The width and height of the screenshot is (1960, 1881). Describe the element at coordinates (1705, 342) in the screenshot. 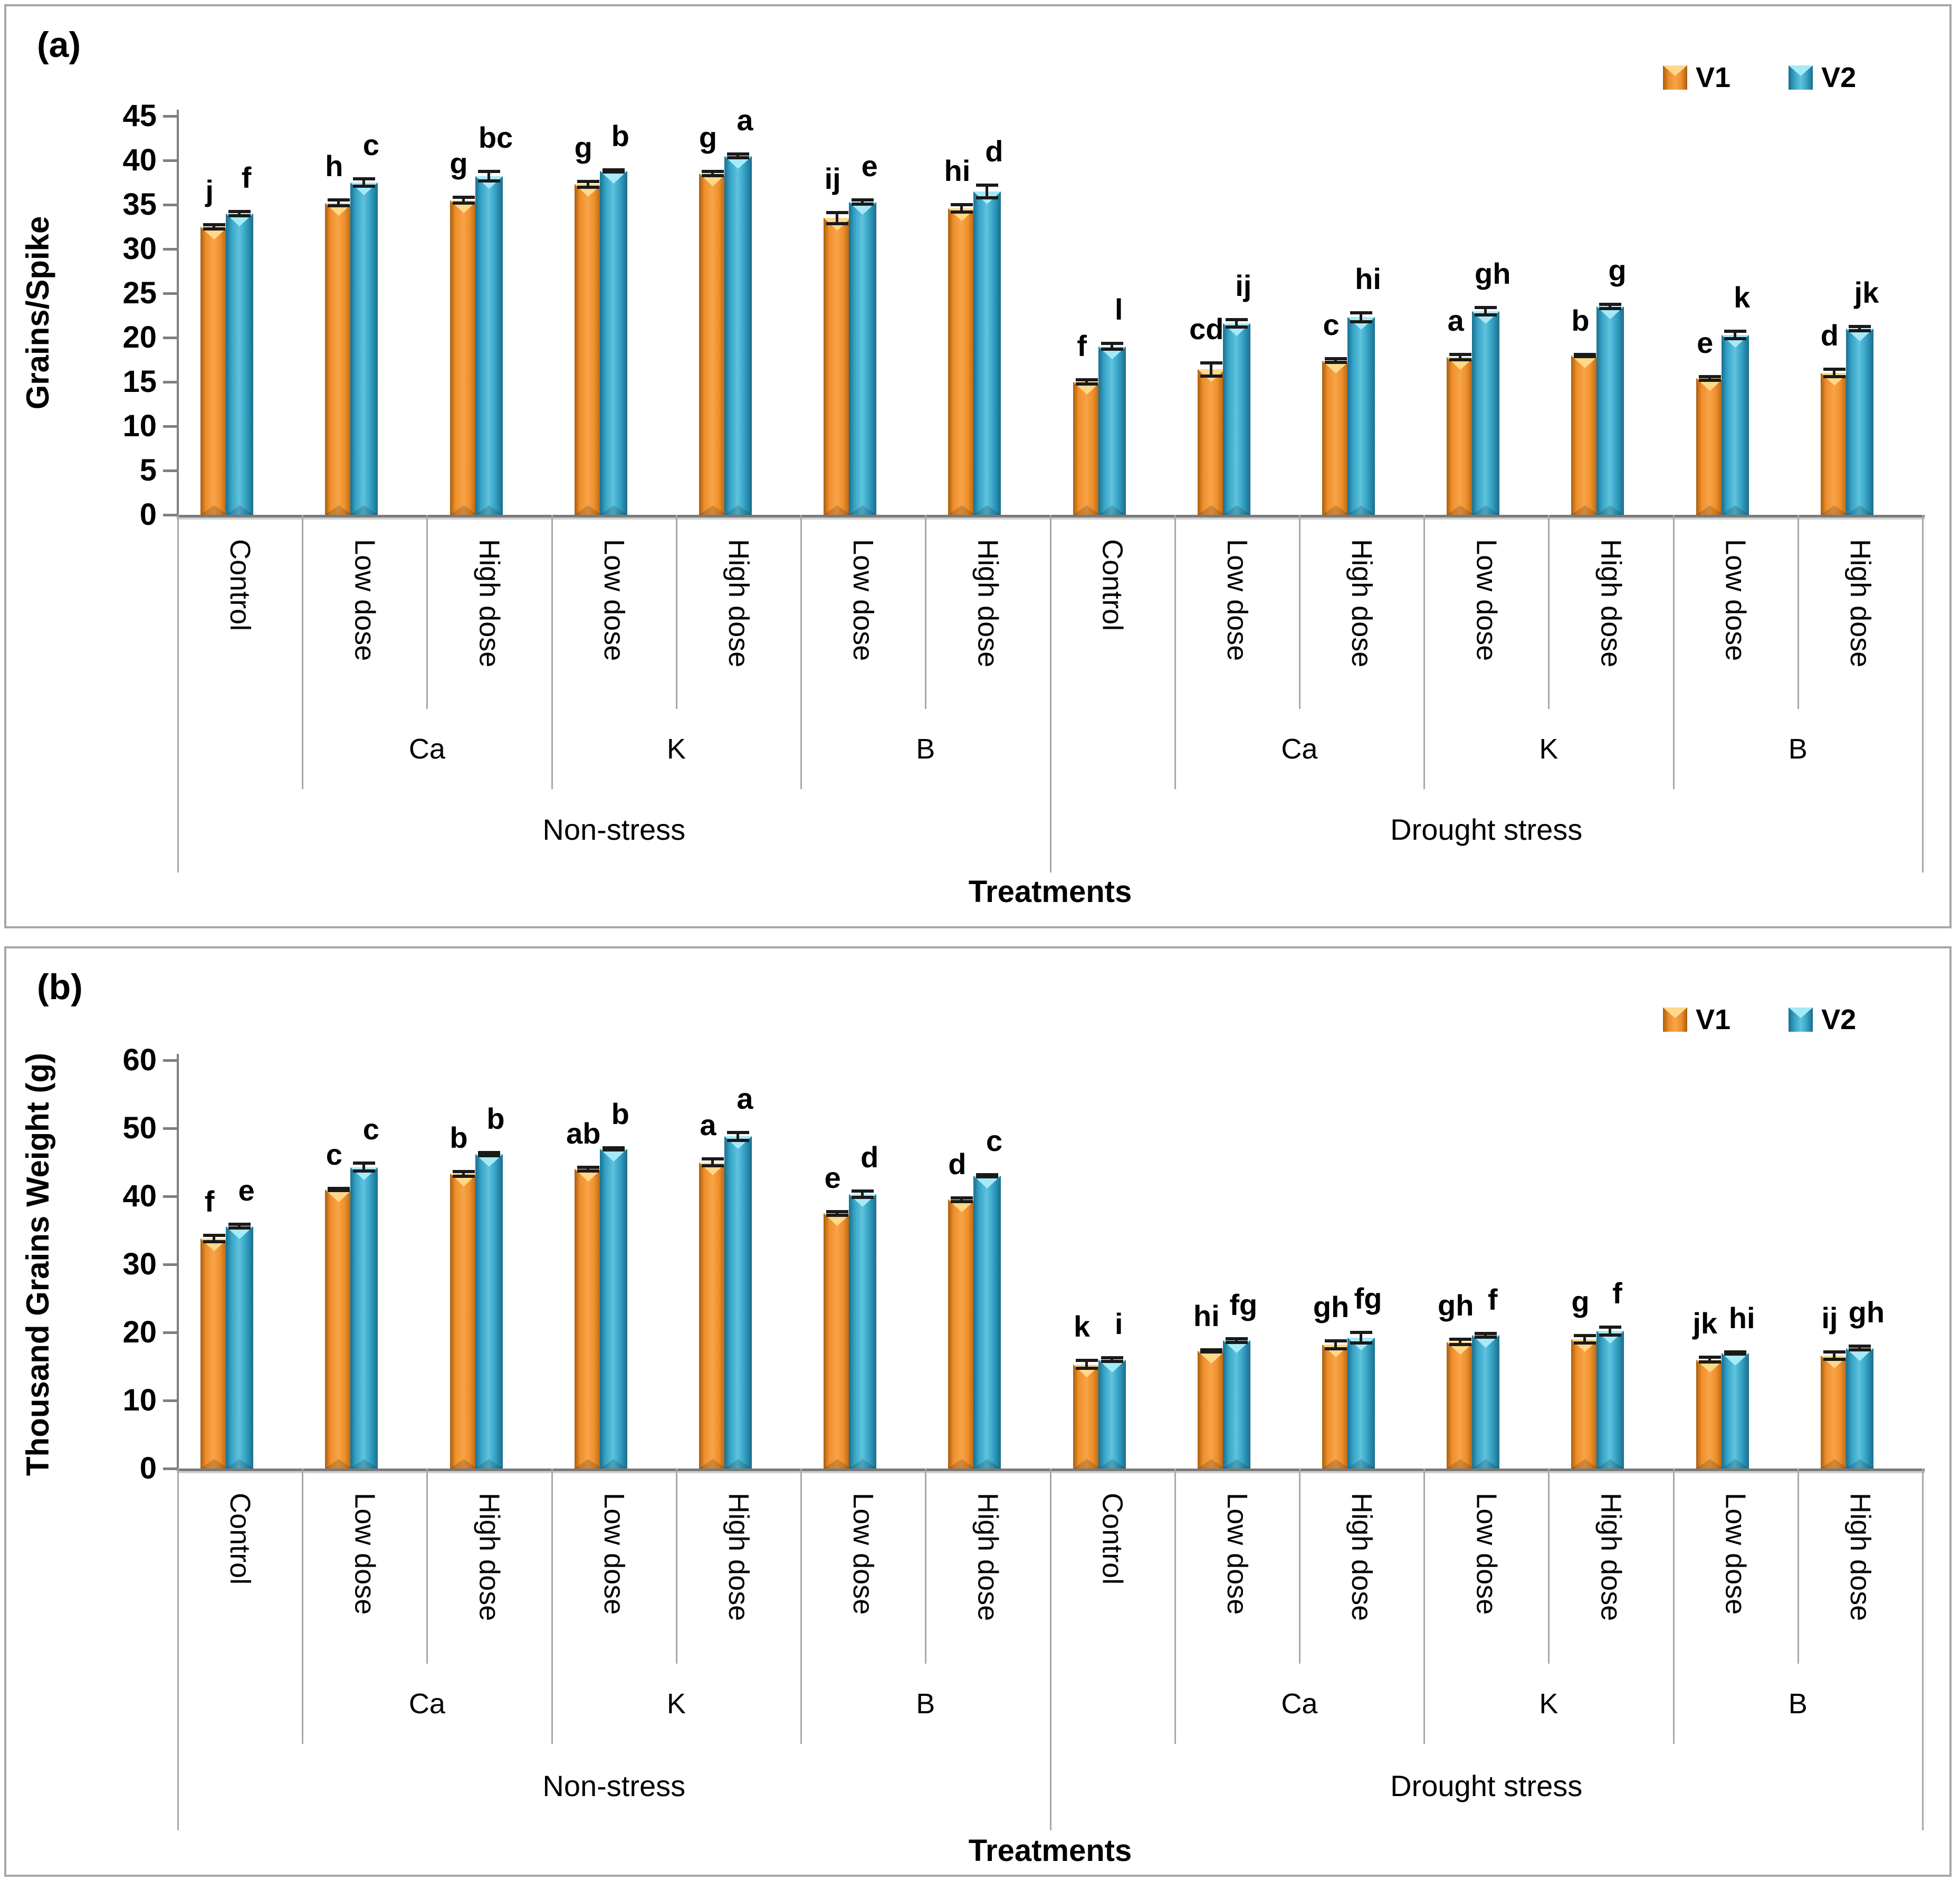

I see `significance-letter: e` at that location.